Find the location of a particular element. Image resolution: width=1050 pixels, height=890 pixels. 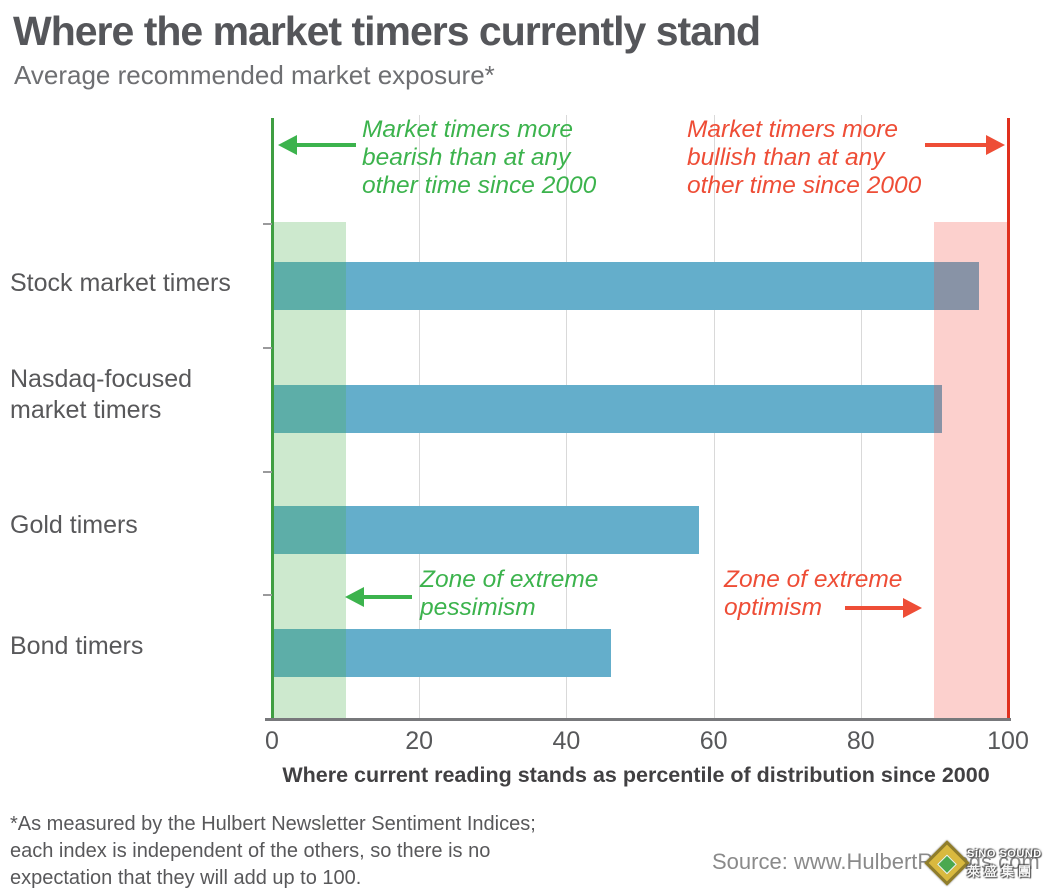

bar-stock-market-timers is located at coordinates (625, 286).